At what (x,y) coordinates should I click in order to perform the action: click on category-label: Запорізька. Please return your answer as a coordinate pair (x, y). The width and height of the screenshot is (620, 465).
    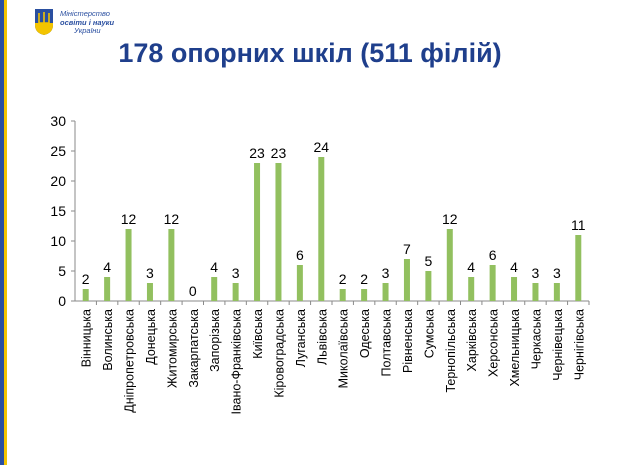
    Looking at the image, I should click on (215, 340).